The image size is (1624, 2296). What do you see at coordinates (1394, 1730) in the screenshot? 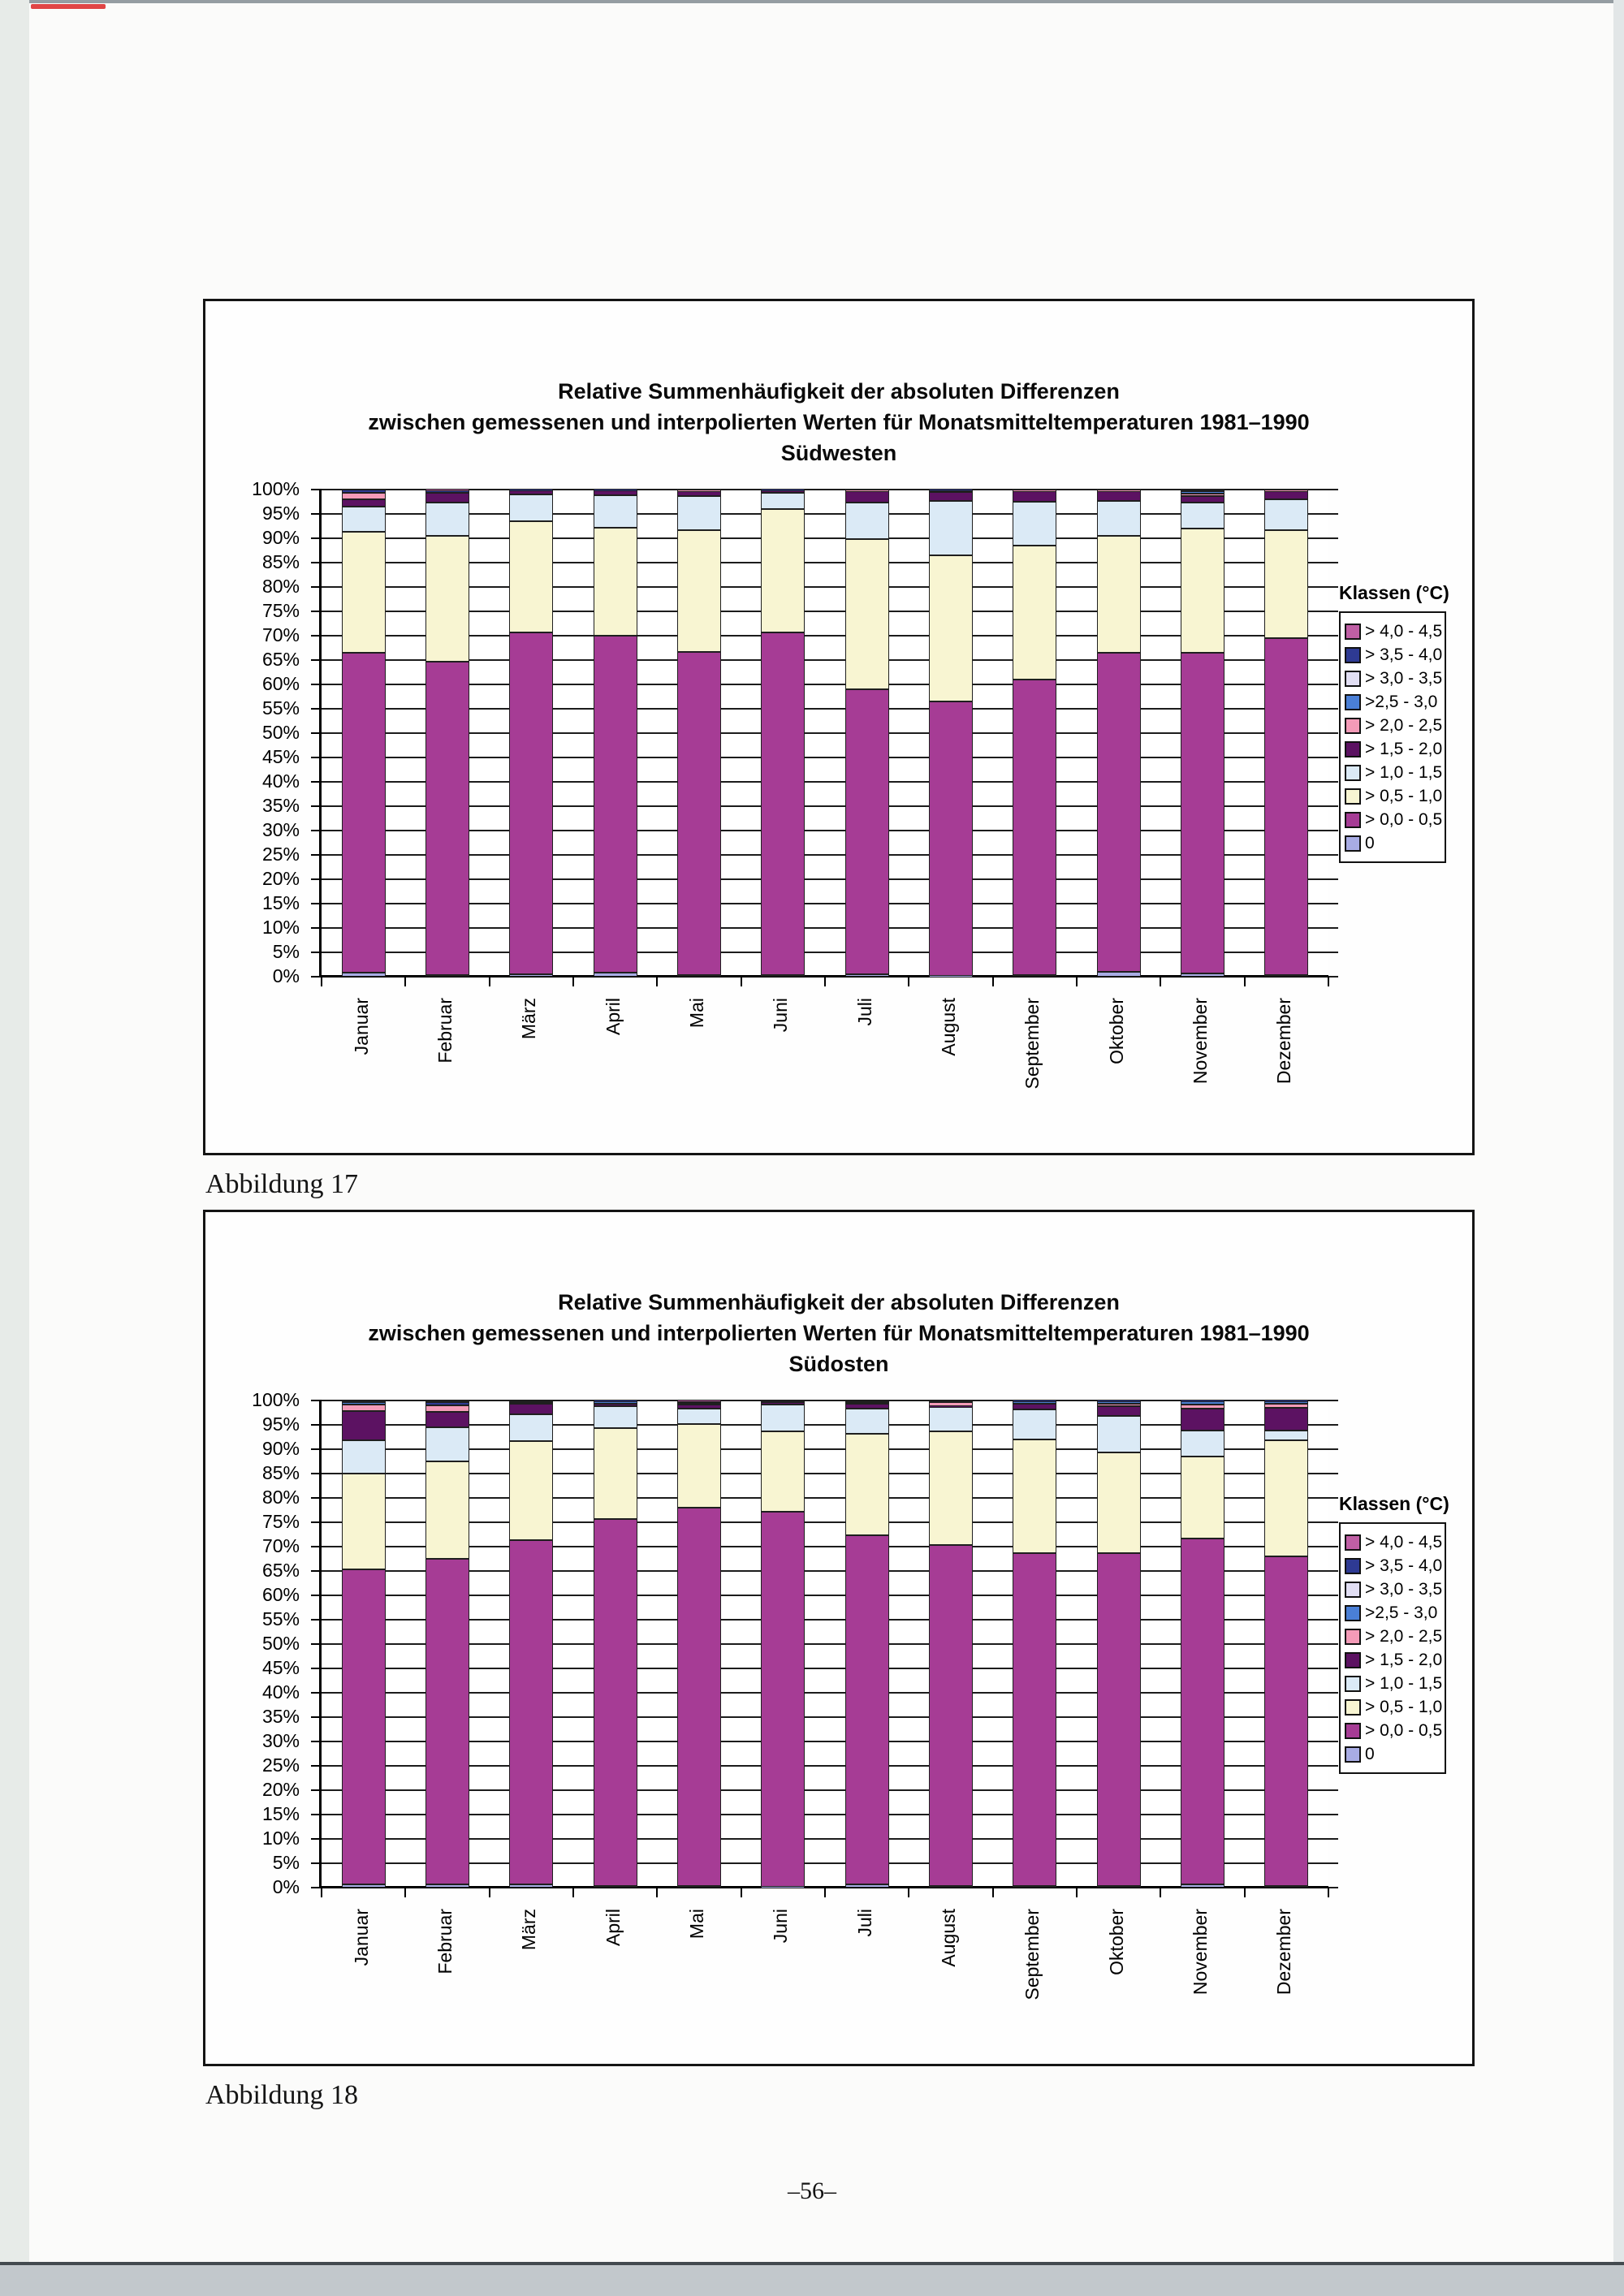
I see `legend-entry: > 0,0 - 0,5` at bounding box center [1394, 1730].